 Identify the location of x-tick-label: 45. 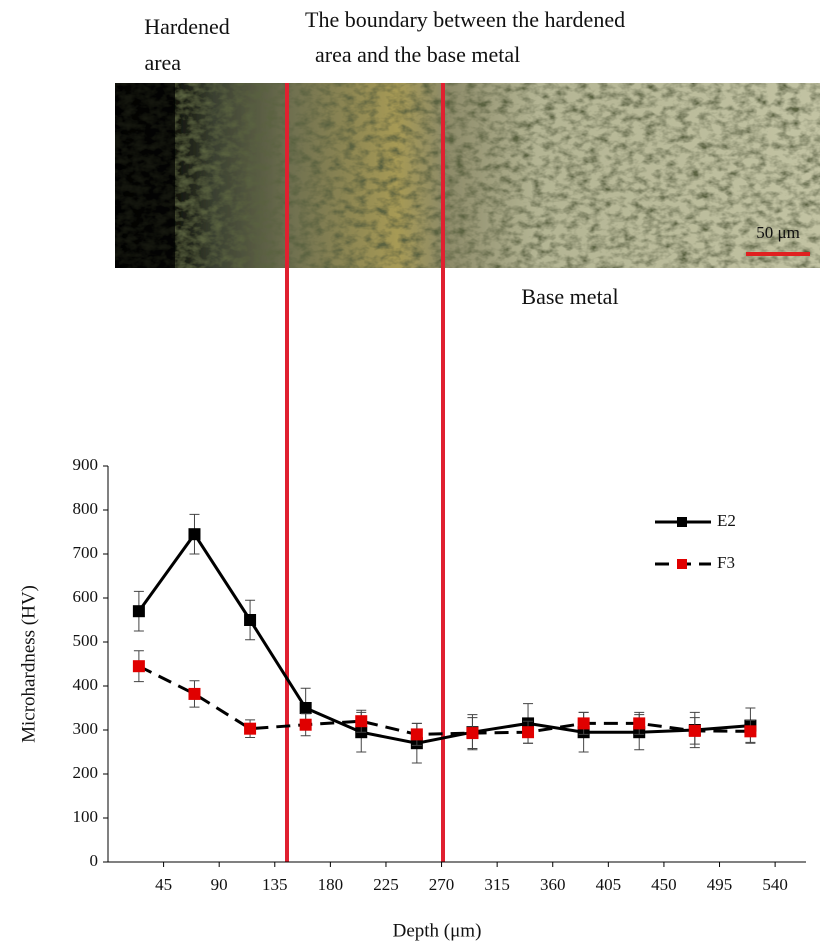
(163, 884).